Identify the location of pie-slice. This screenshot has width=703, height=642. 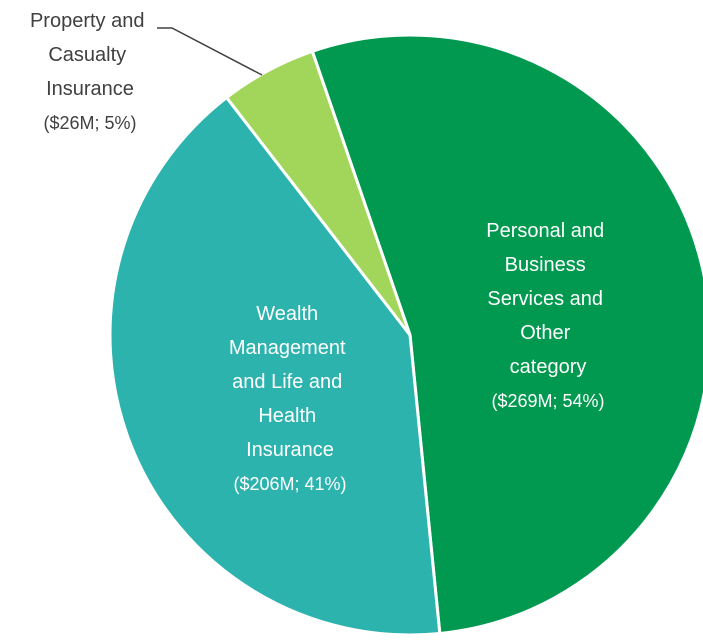
(318, 192).